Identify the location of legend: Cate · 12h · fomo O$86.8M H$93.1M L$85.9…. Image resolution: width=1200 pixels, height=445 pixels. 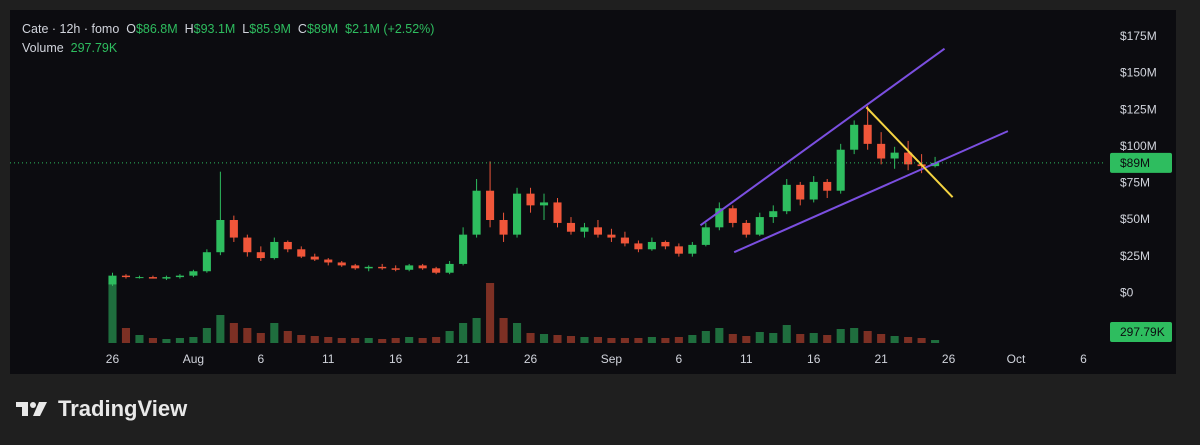
(228, 39).